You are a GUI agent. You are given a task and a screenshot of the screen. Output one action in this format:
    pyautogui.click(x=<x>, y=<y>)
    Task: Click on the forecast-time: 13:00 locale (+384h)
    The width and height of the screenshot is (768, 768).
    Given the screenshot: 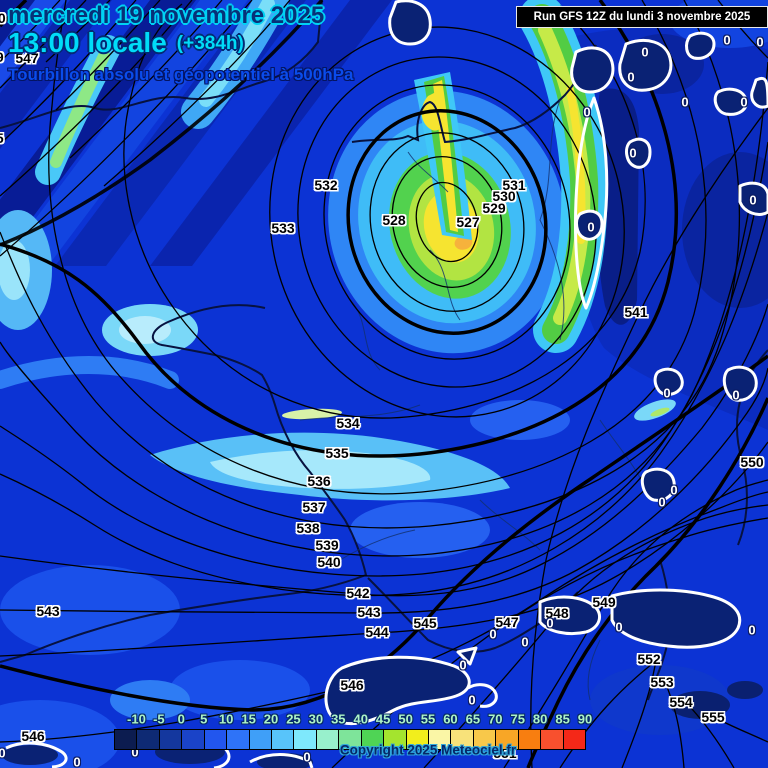 What is the action you would take?
    pyautogui.click(x=126, y=43)
    